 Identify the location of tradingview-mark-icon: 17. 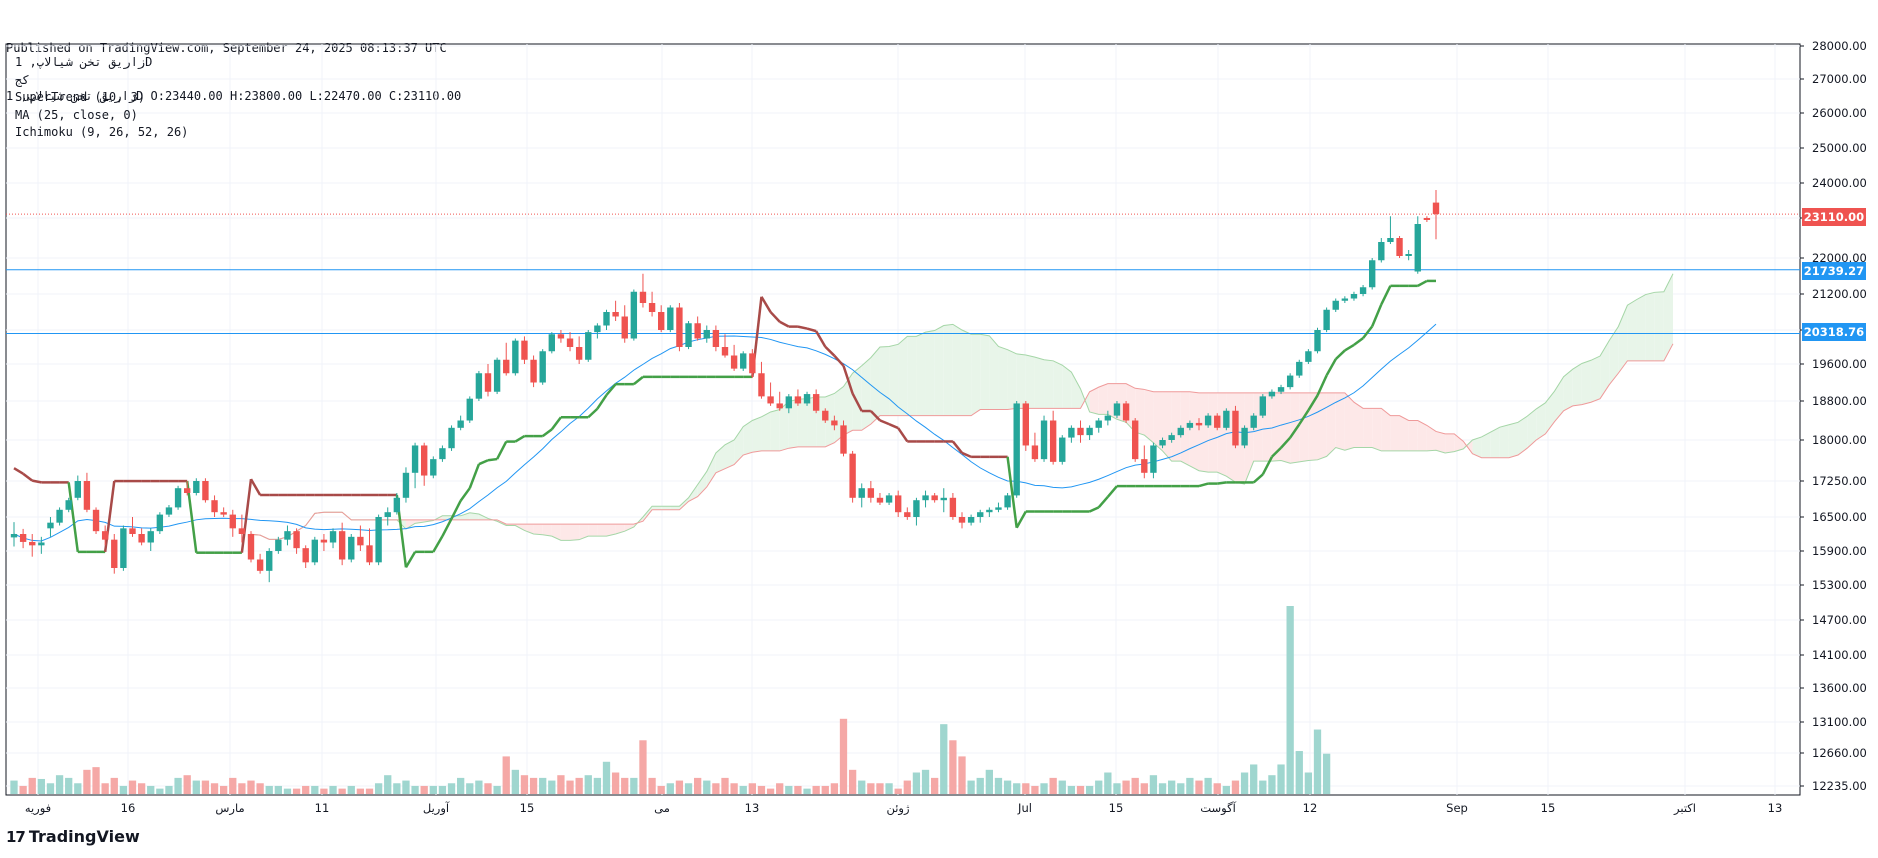
(16, 836).